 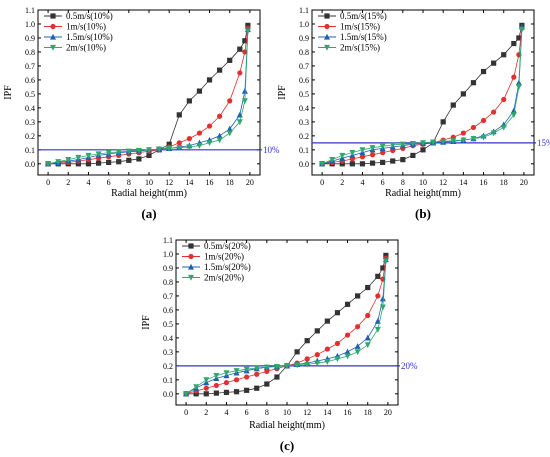 I want to click on series-line, so click(x=422, y=95).